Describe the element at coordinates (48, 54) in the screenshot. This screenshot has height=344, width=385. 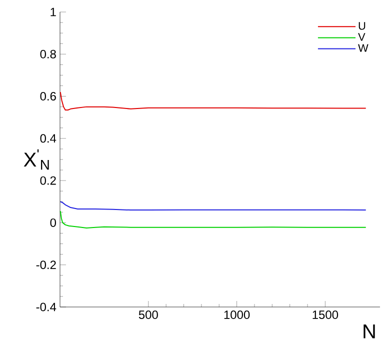
I see `y-tick-label: 0.8` at that location.